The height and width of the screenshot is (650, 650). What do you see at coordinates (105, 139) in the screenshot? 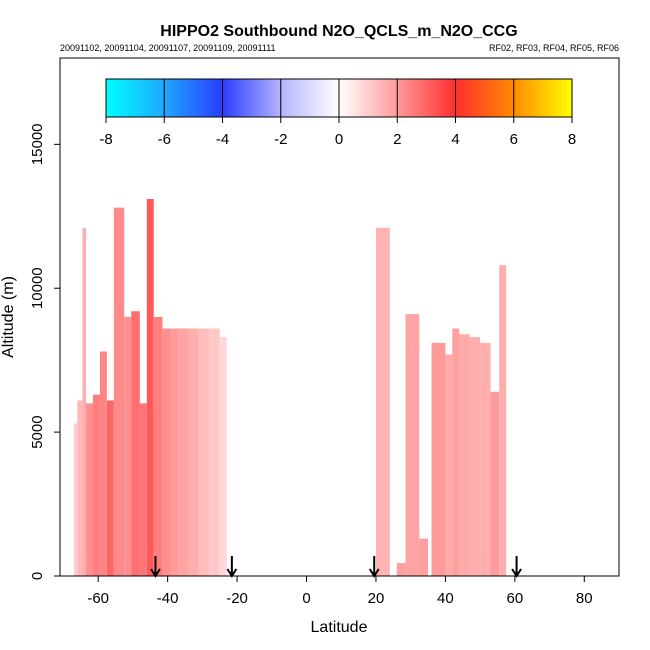
I see `colorbar-tick-label: -8` at bounding box center [105, 139].